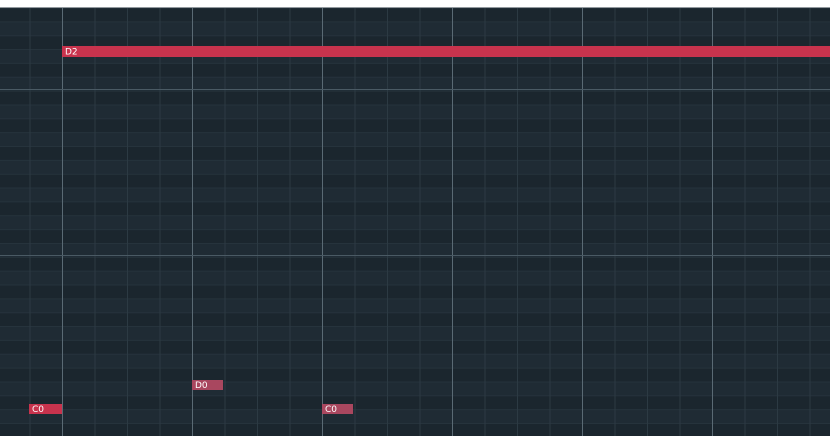 Image resolution: width=830 pixels, height=436 pixels. What do you see at coordinates (71, 53) in the screenshot?
I see `note-label: D2` at bounding box center [71, 53].